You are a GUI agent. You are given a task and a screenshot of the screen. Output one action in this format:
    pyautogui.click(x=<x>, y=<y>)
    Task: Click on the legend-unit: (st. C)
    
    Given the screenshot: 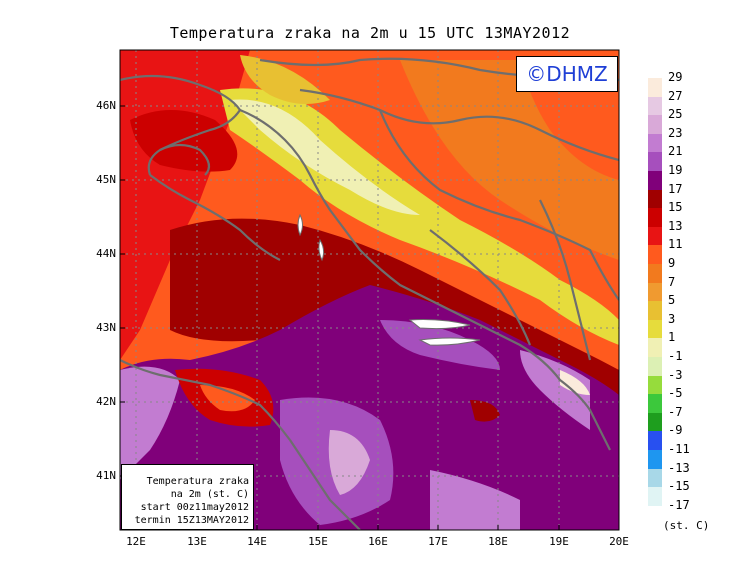 What is the action you would take?
    pyautogui.click(x=686, y=525)
    